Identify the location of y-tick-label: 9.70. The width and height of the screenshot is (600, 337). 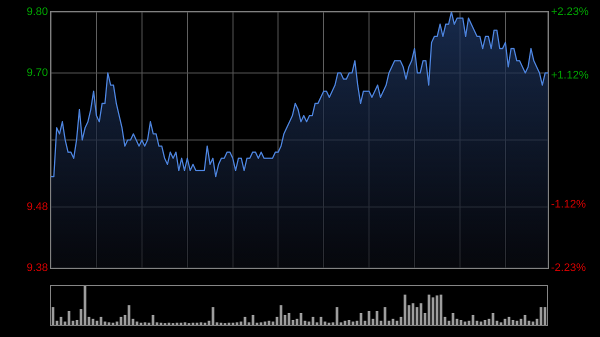
(37, 72).